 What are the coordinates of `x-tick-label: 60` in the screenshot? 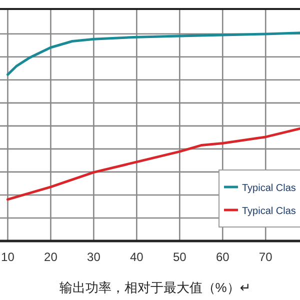 It's located at (223, 257).